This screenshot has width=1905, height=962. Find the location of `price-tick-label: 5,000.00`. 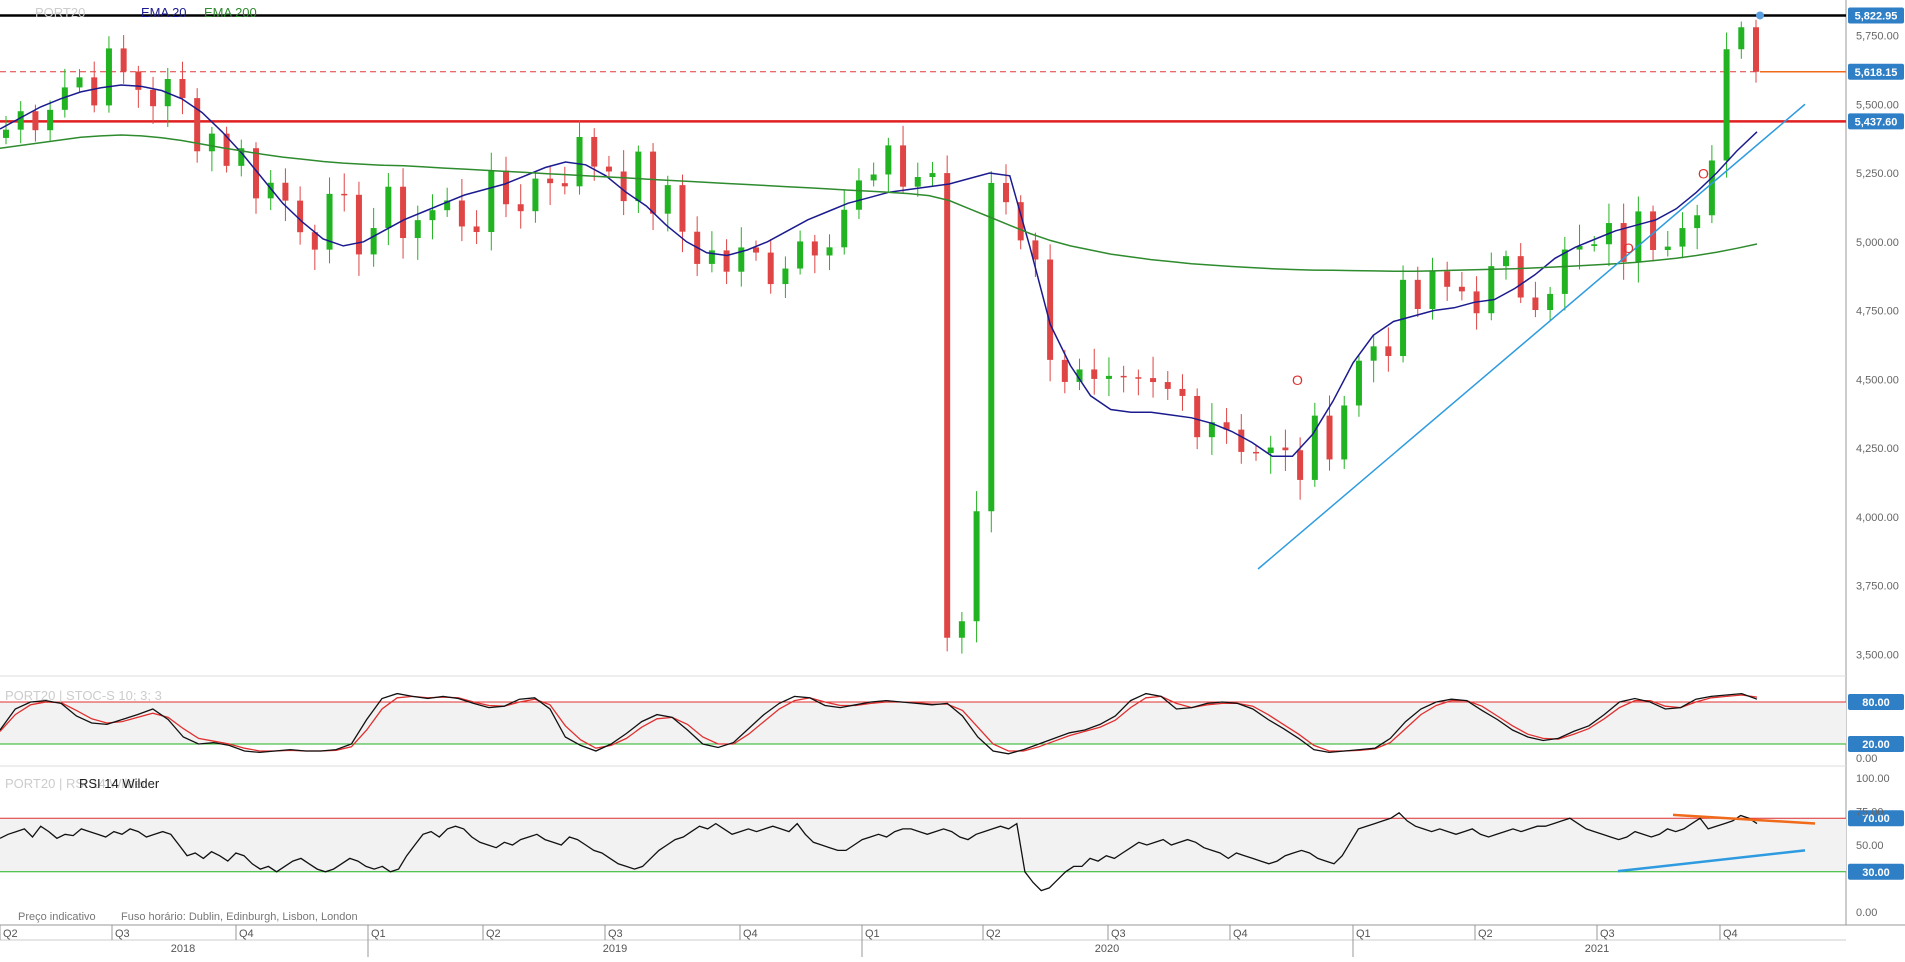

price-tick-label: 5,000.00 is located at coordinates (1877, 243).